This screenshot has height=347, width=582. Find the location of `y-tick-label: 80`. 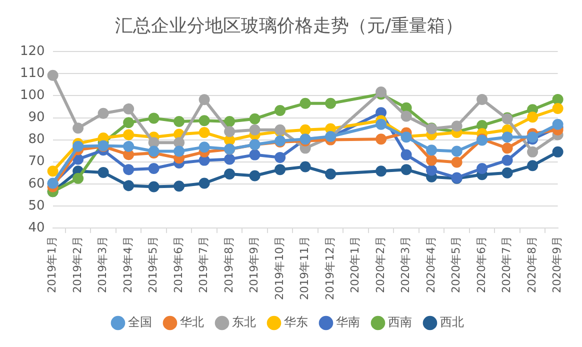

y-tick-label: 80 is located at coordinates (36, 140).